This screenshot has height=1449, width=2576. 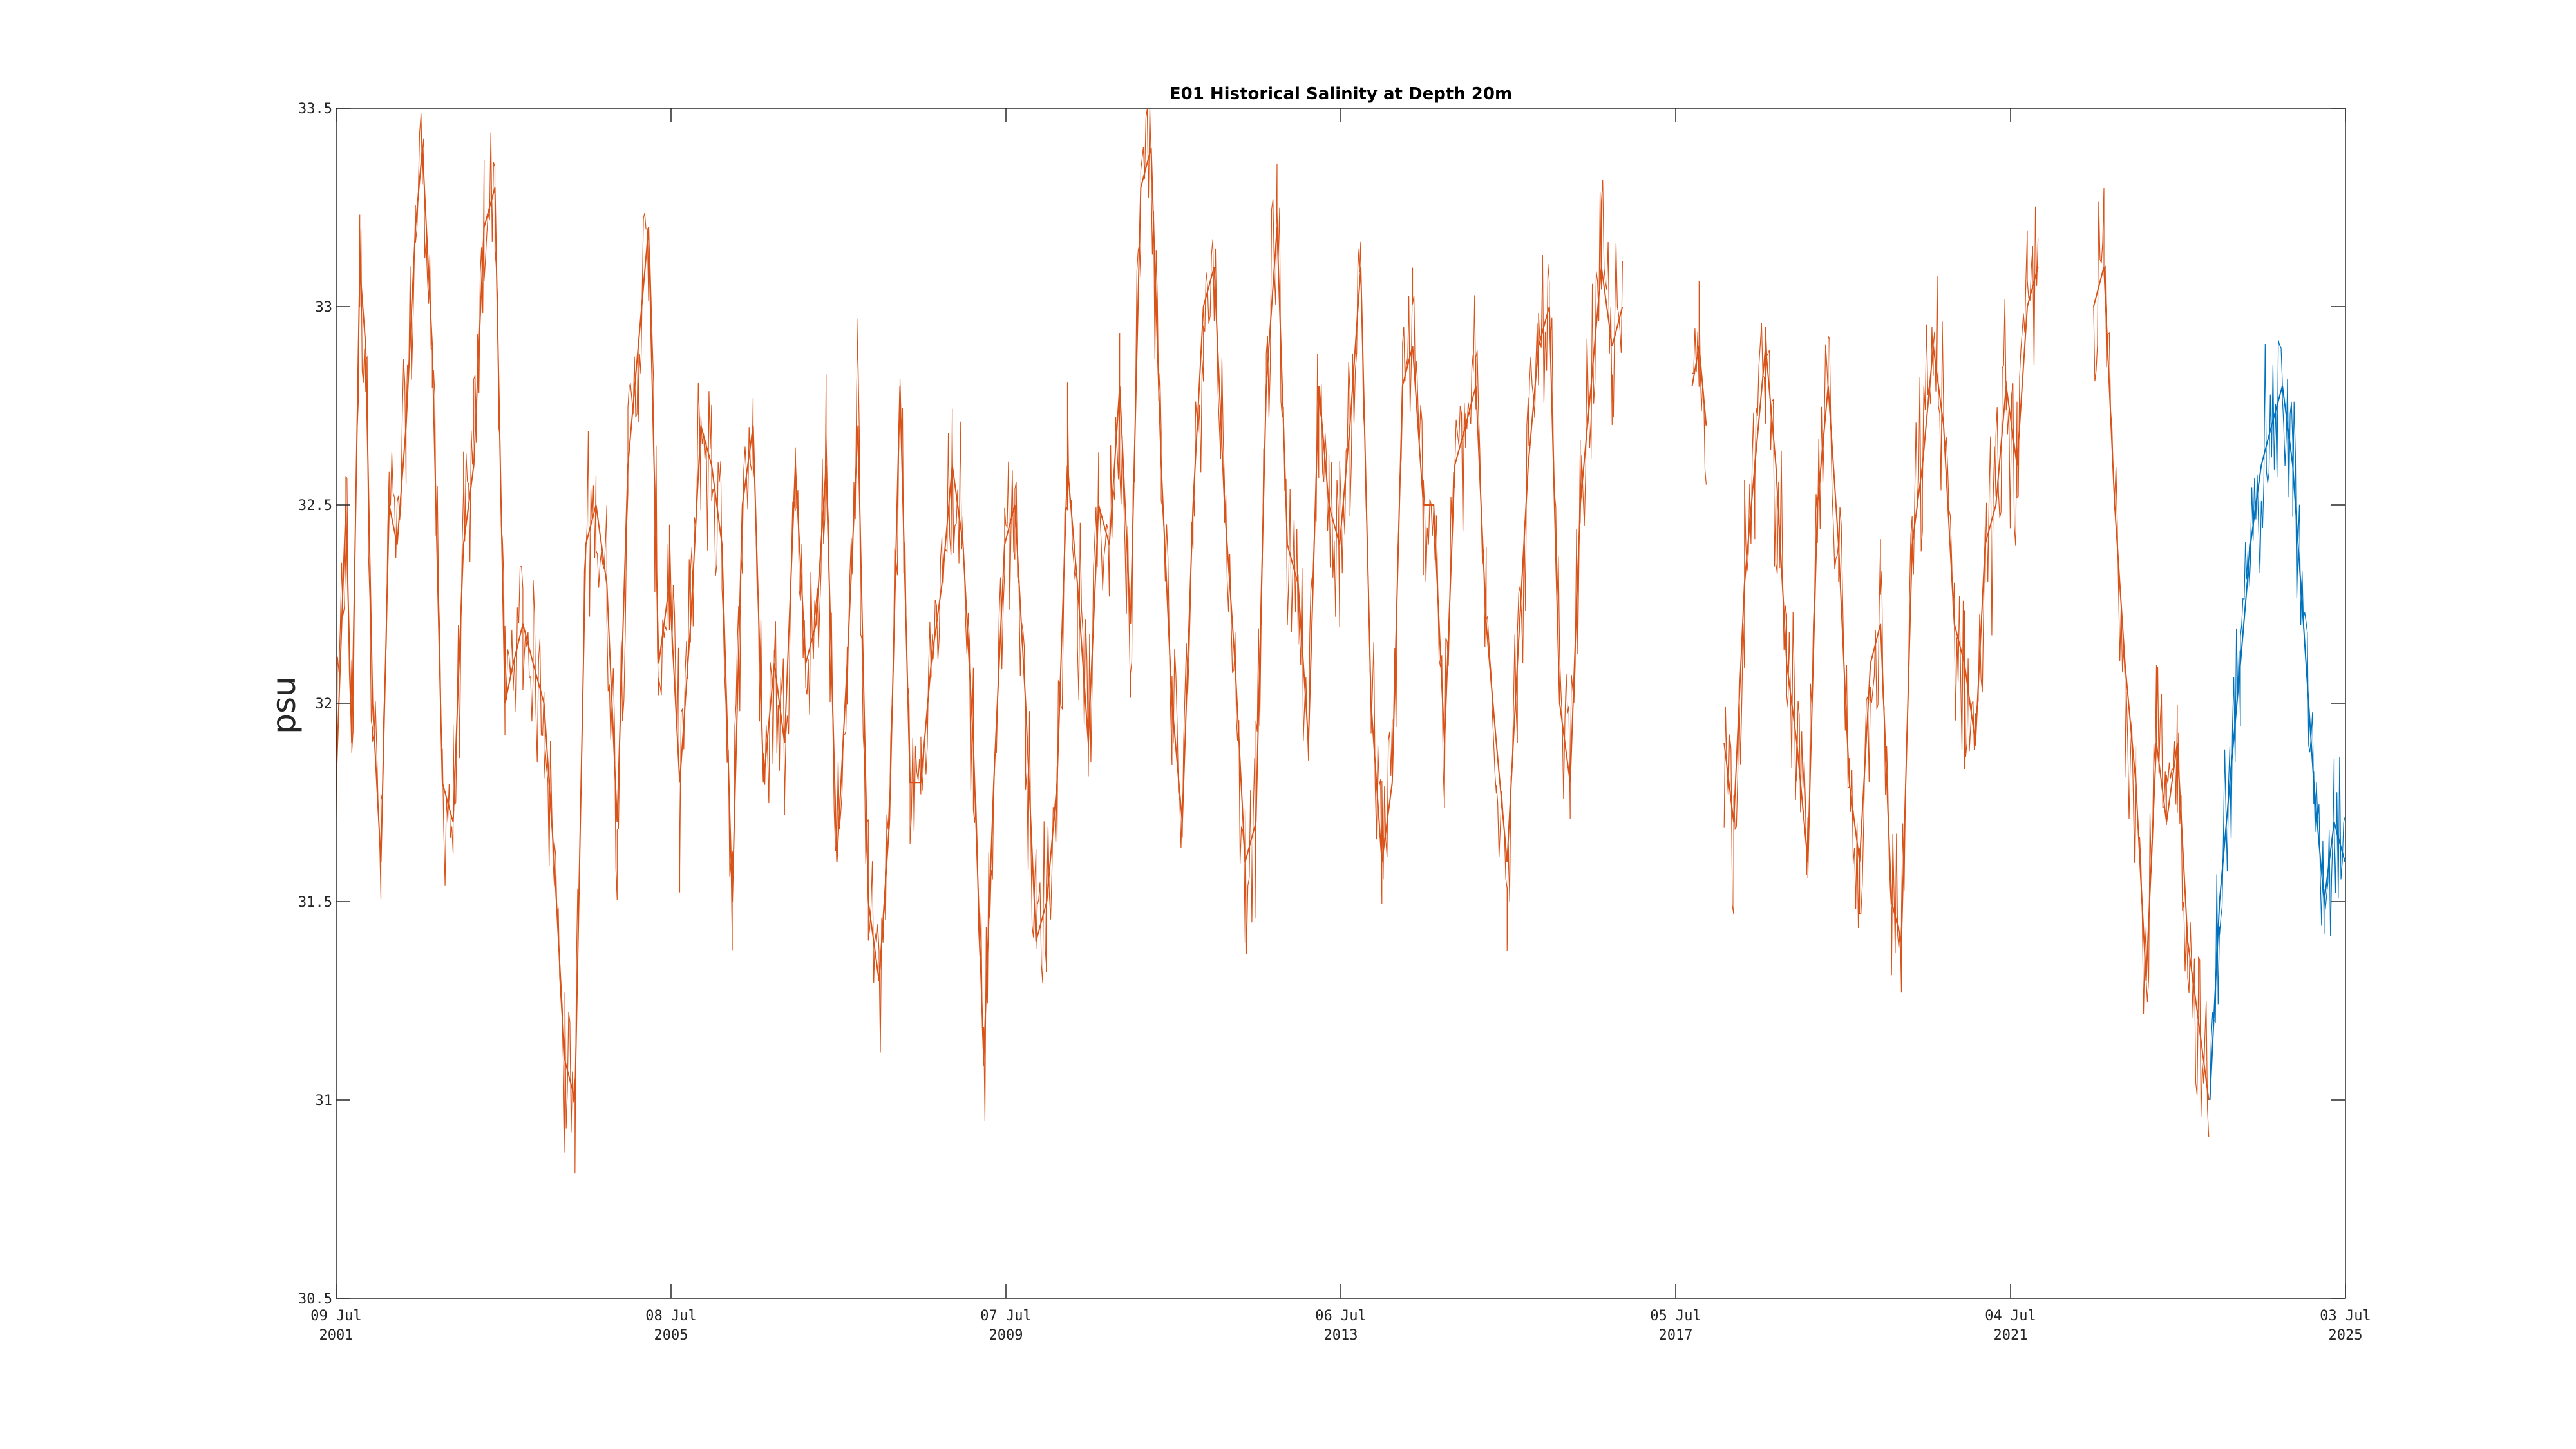 What do you see at coordinates (1006, 1335) in the screenshot?
I see `x-tick-label-year: 2009` at bounding box center [1006, 1335].